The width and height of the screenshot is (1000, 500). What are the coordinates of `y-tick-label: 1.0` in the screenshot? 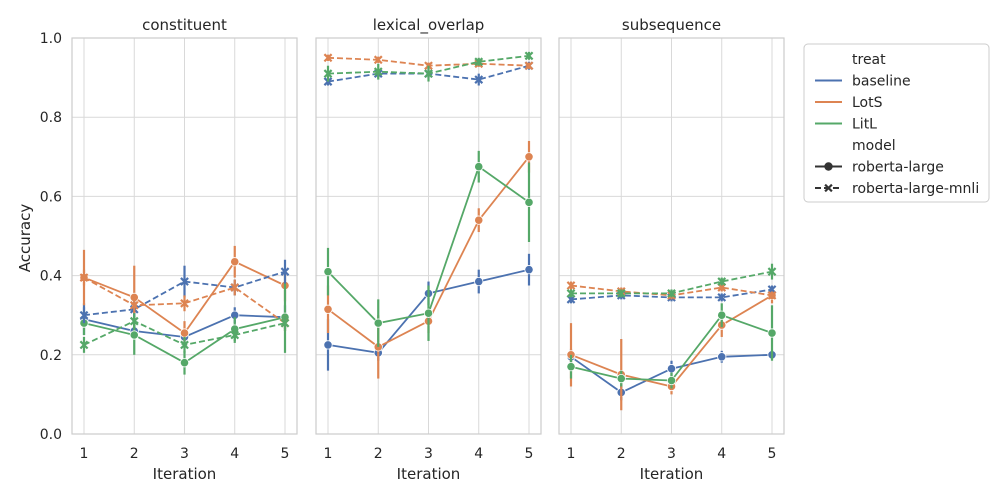 It's located at (51, 39).